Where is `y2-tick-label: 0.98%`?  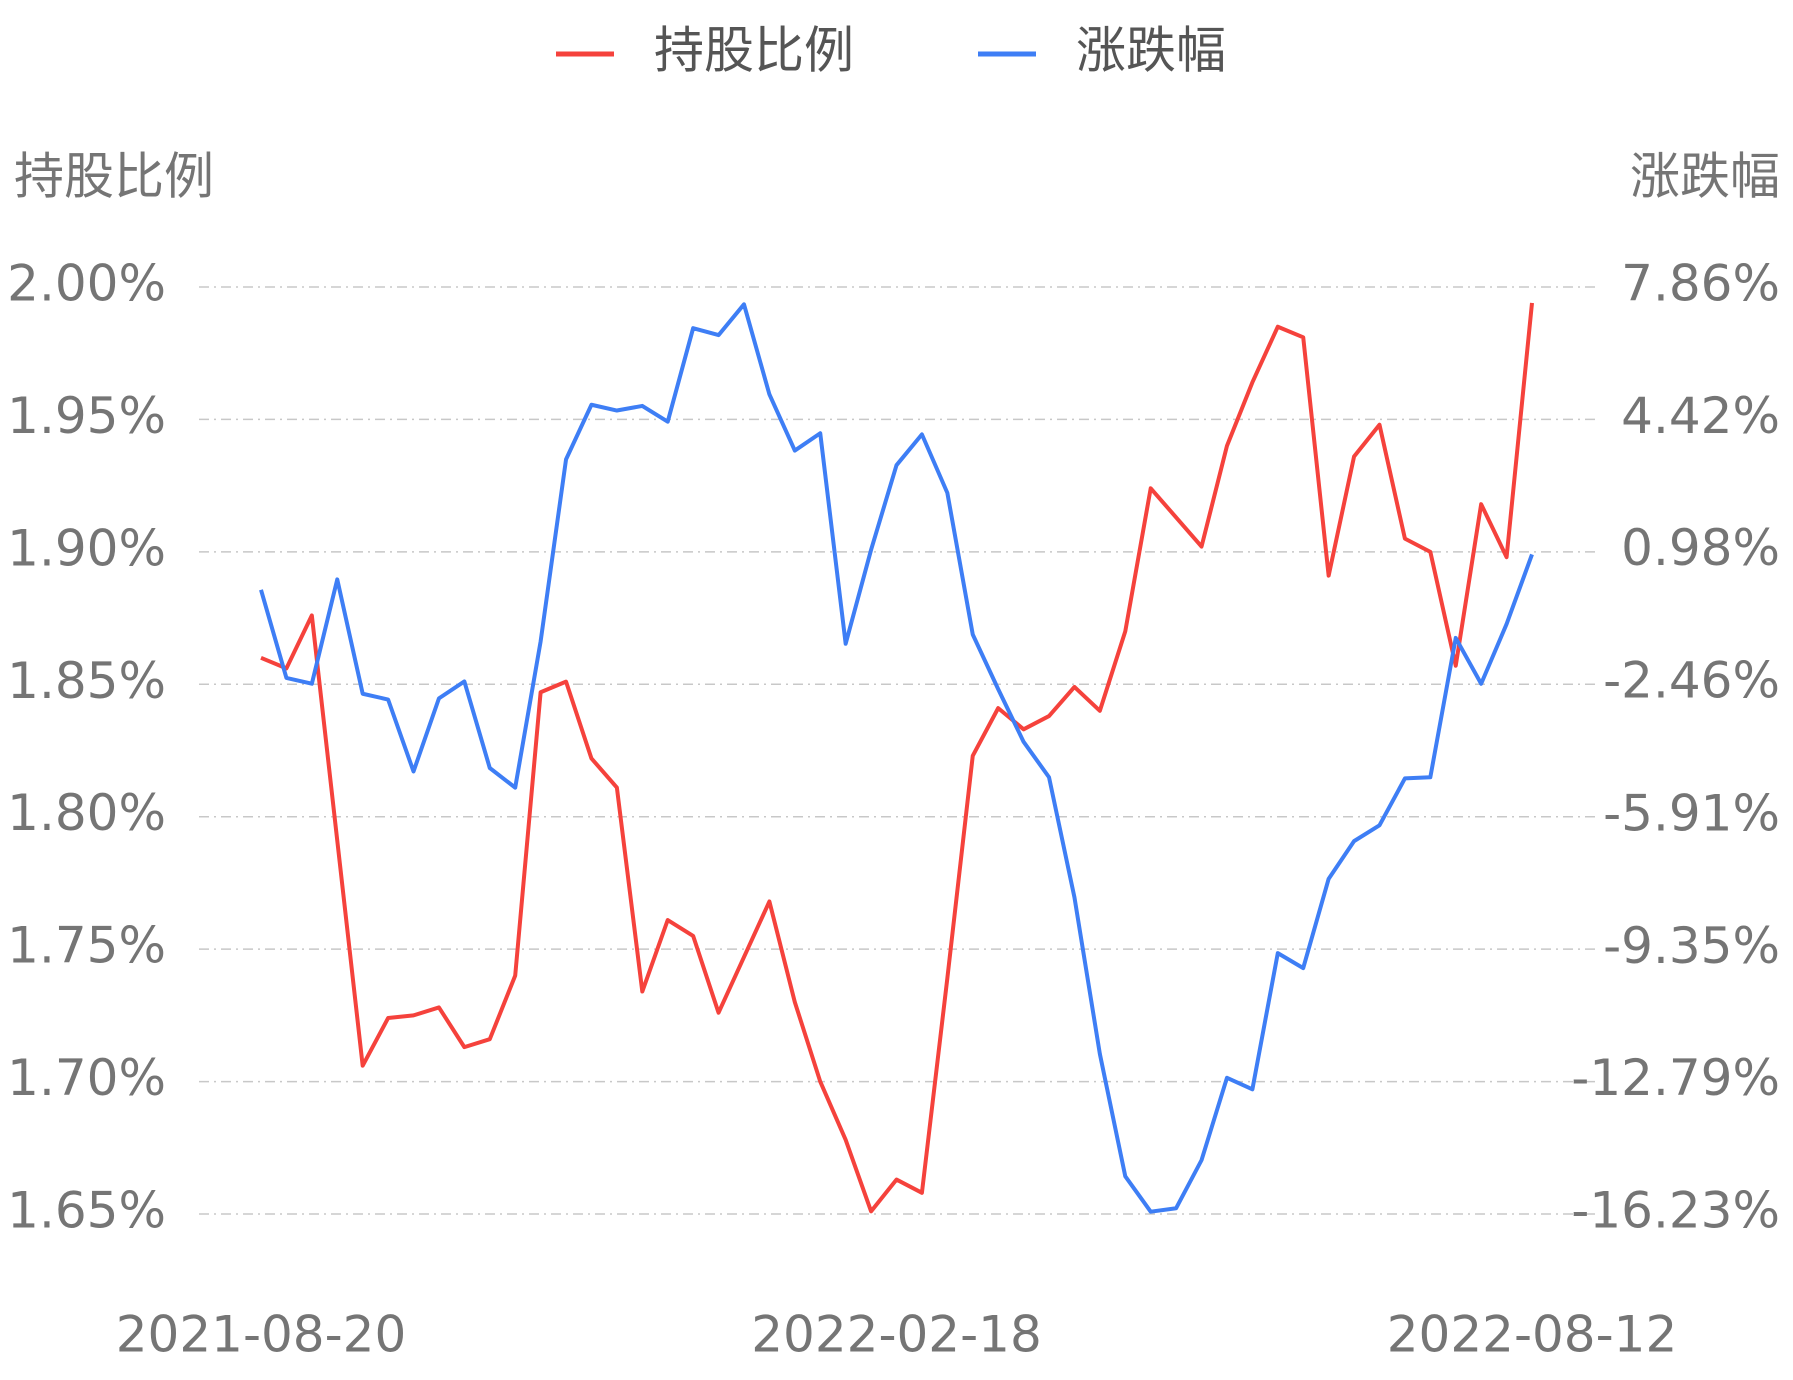
y2-tick-label: 0.98% is located at coordinates (1700, 548).